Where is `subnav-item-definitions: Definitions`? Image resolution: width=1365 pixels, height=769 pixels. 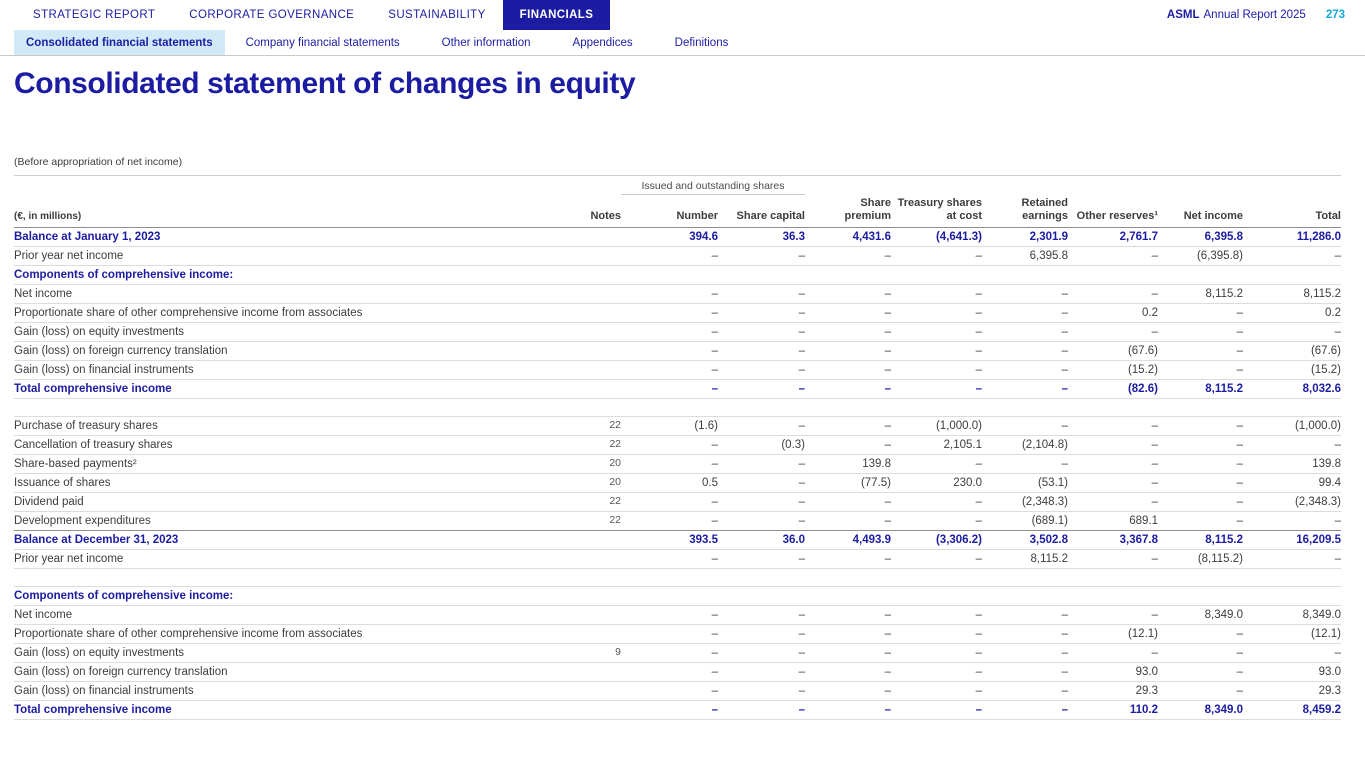 subnav-item-definitions: Definitions is located at coordinates (701, 42).